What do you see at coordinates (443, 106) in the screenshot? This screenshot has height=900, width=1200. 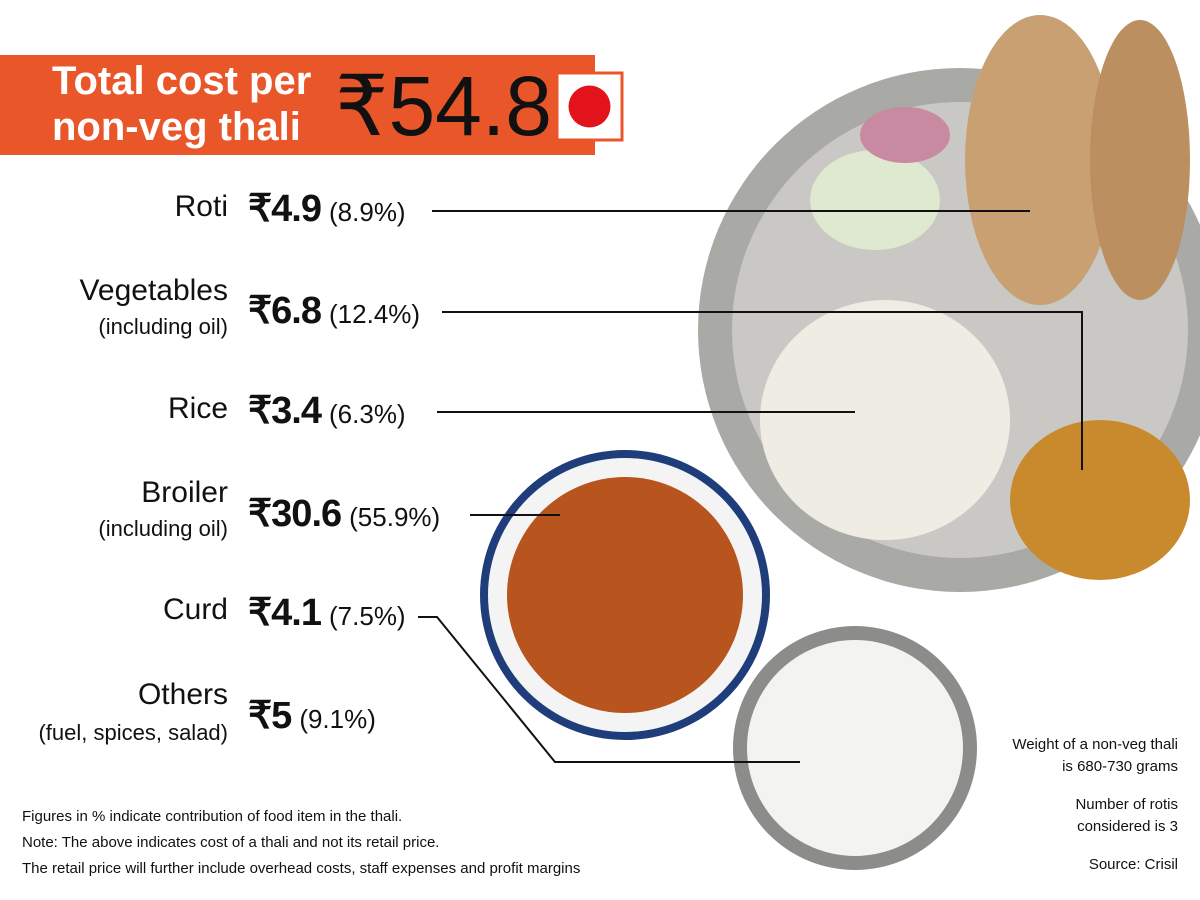 I see `total: ₹54.8` at bounding box center [443, 106].